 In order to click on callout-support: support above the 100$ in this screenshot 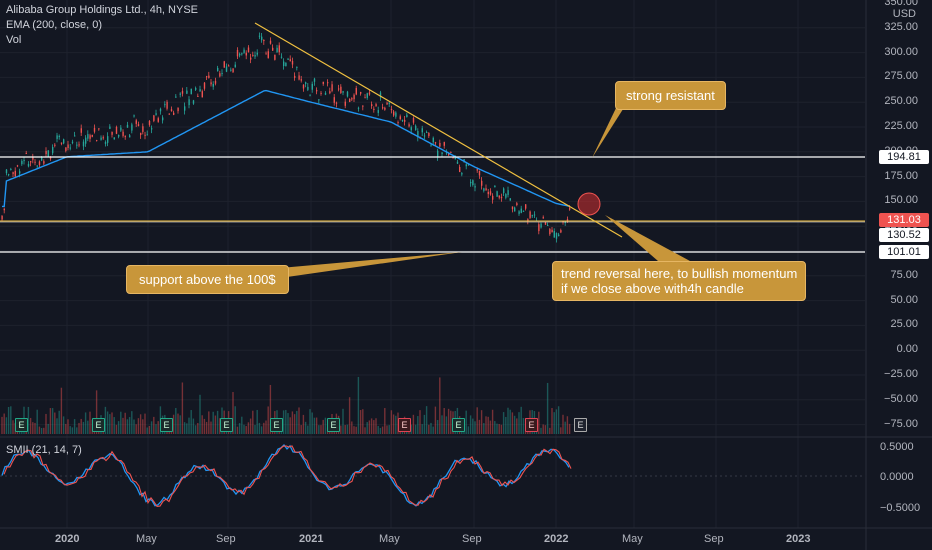, I will do `click(207, 279)`.